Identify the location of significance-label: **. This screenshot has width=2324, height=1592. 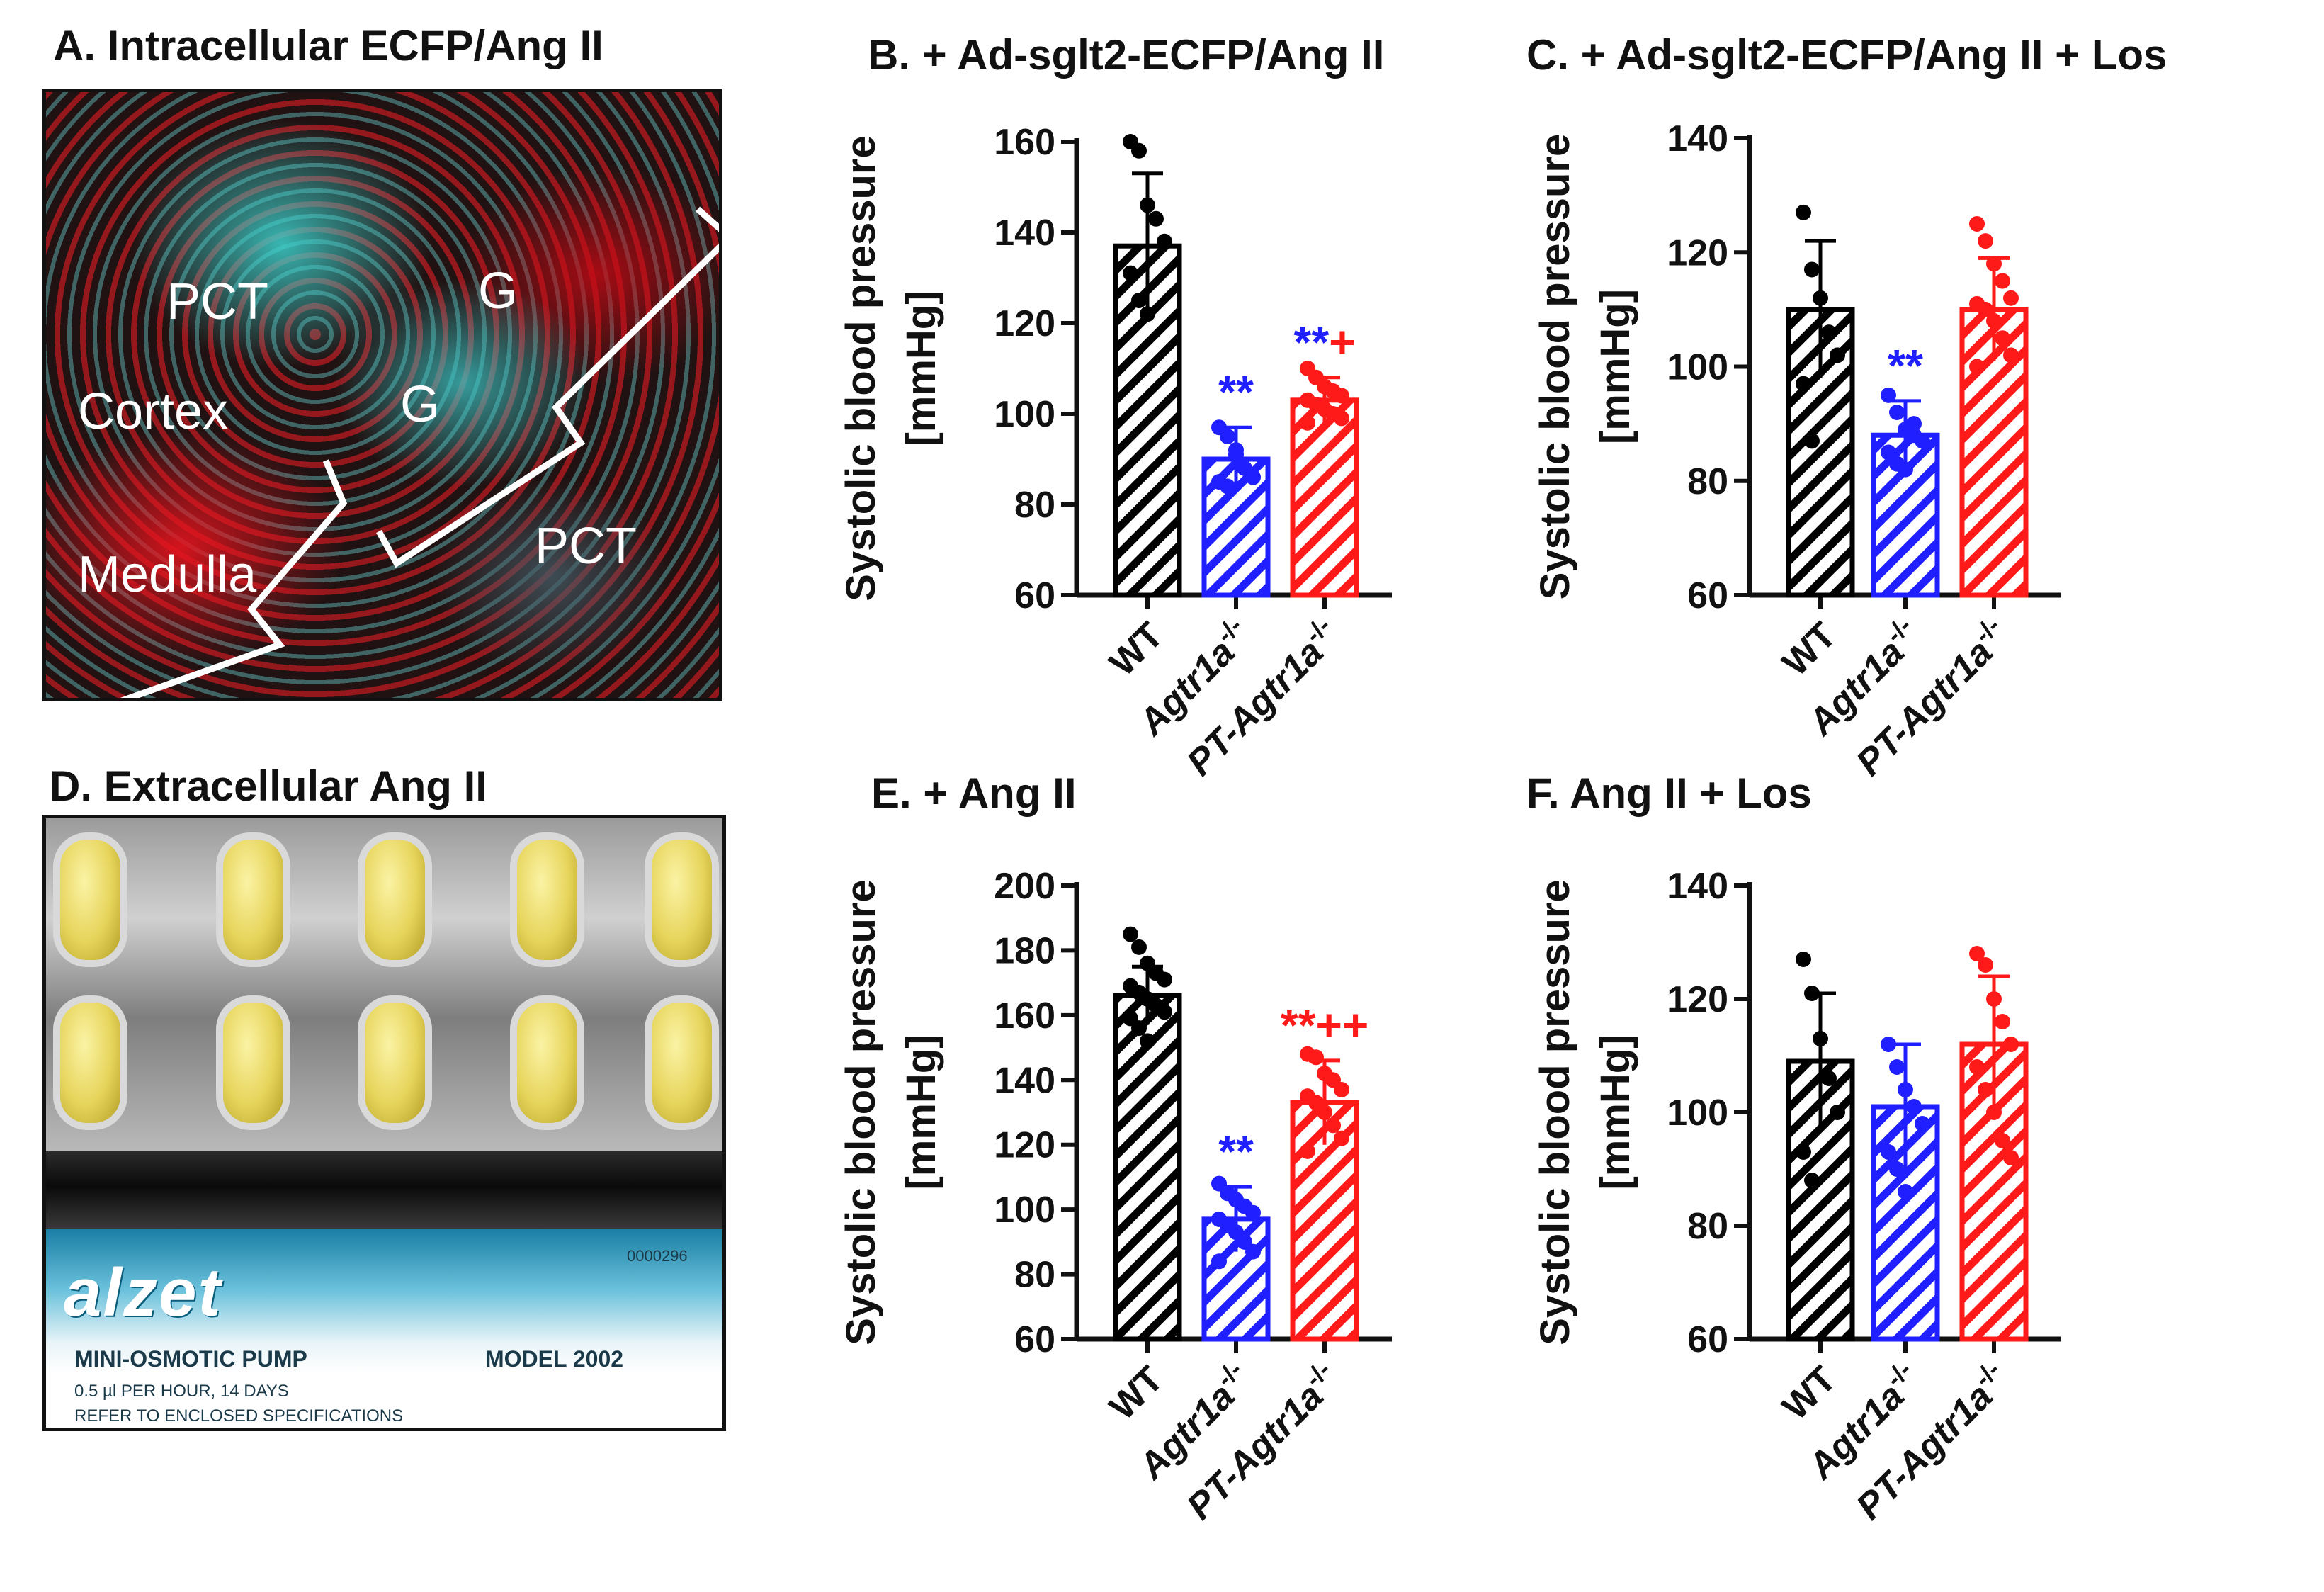
(1236, 1151).